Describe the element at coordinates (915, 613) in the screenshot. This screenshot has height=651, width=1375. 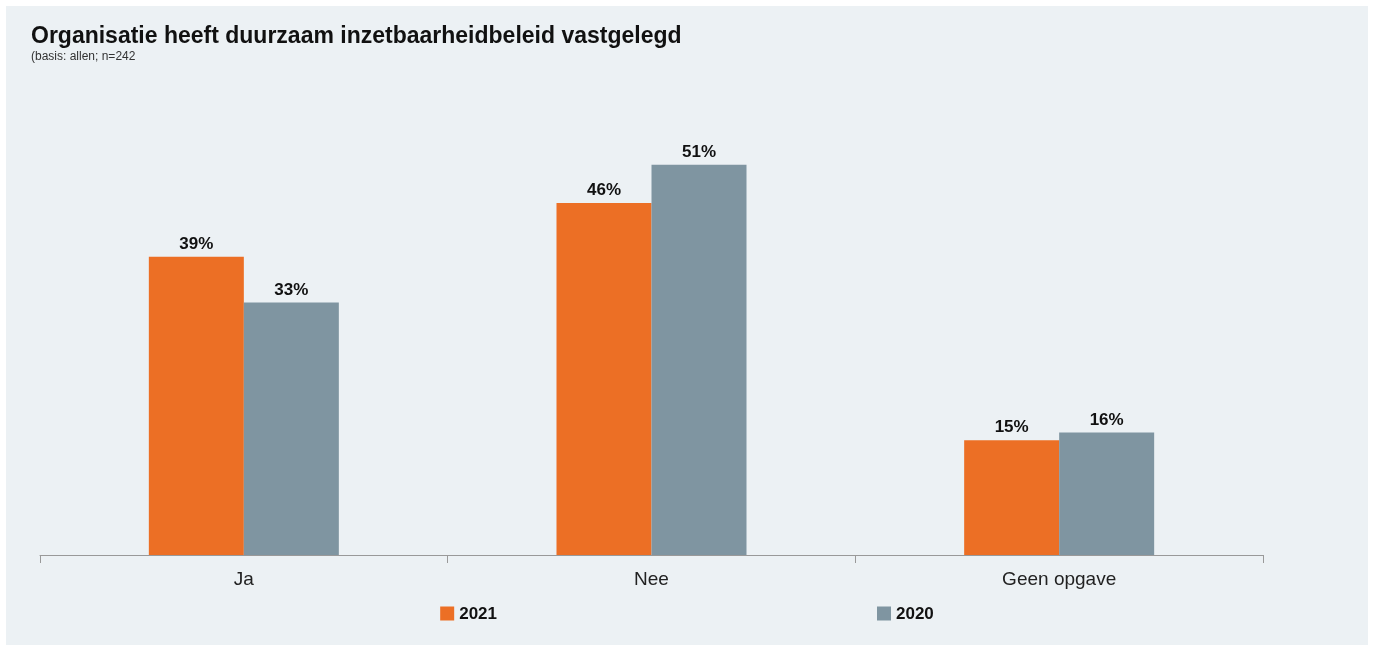
I see `legend-label: 2020` at that location.